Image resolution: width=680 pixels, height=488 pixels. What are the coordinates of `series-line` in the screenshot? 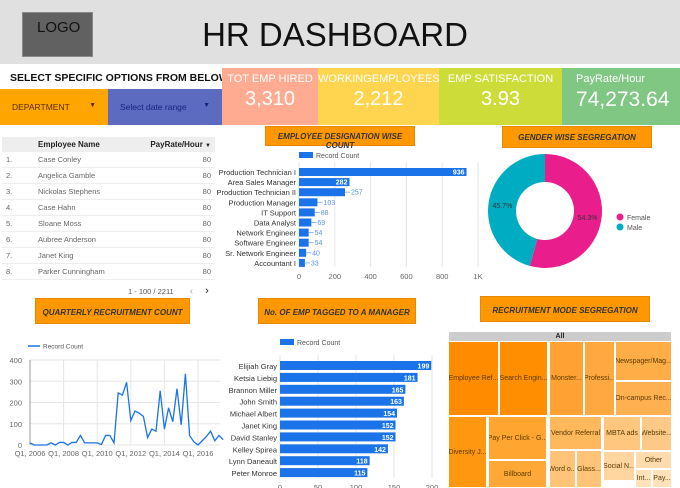 It's located at (126, 409).